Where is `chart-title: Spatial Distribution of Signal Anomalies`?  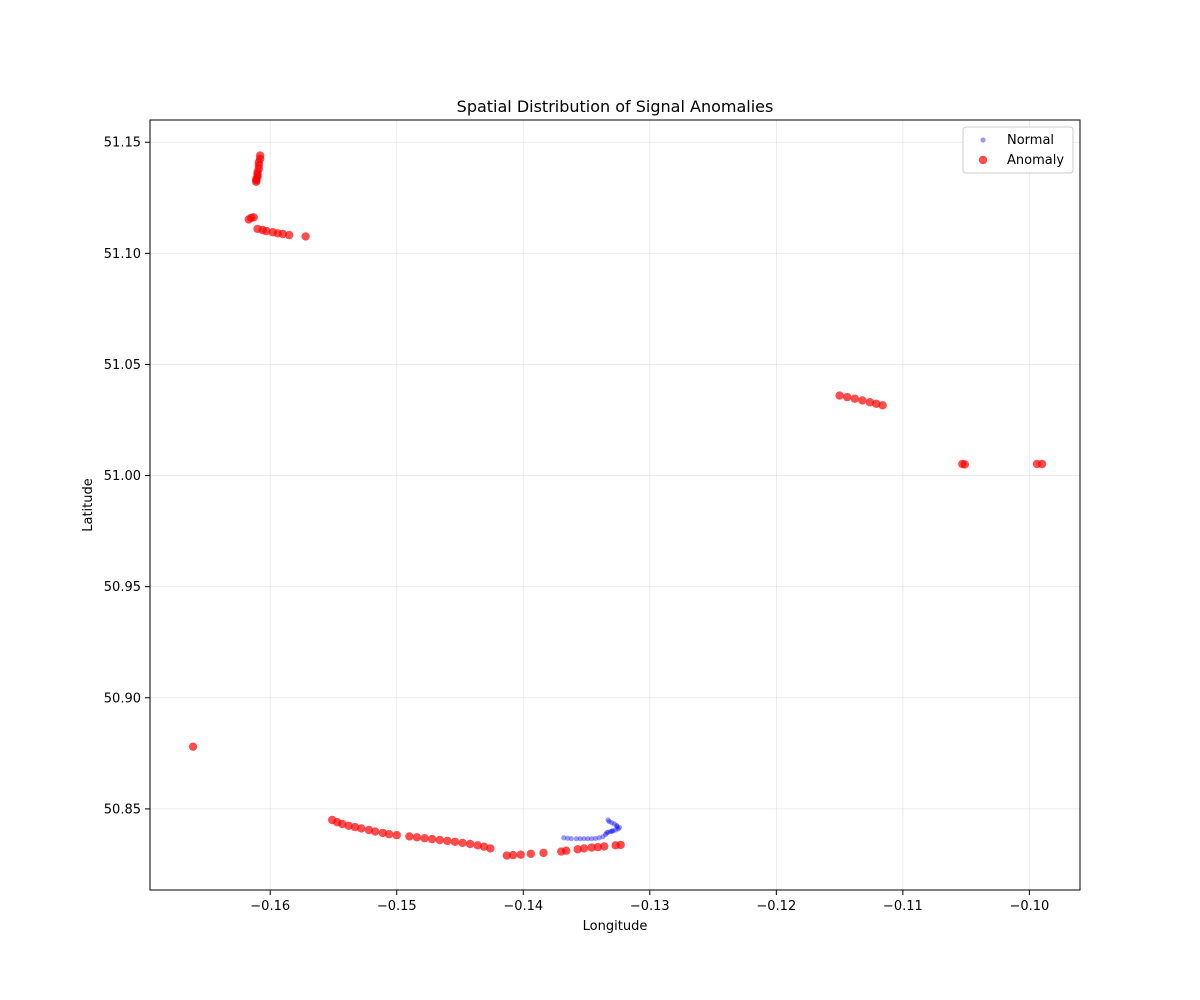
chart-title: Spatial Distribution of Signal Anomalies is located at coordinates (615, 106).